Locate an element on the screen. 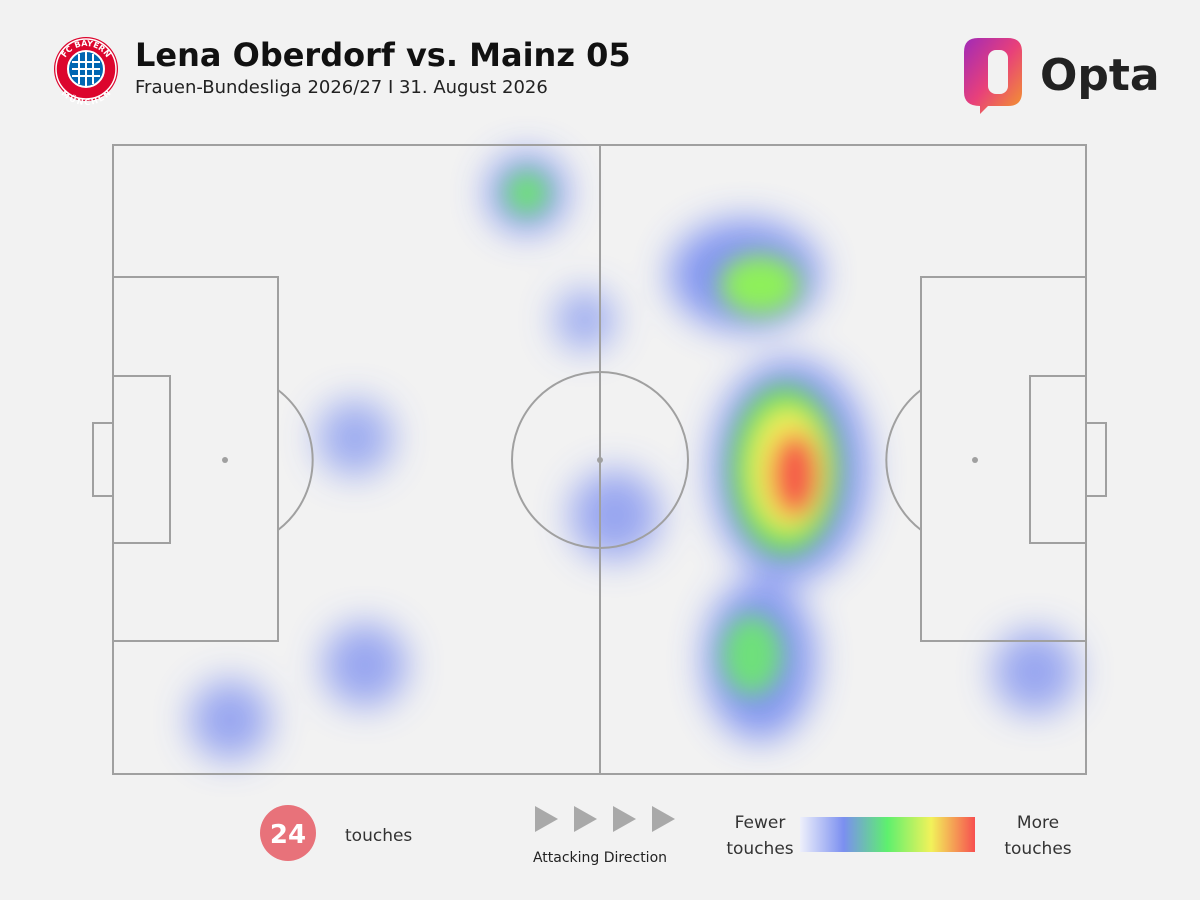 The height and width of the screenshot is (900, 1200). direction-label: Attacking Direction is located at coordinates (600, 858).